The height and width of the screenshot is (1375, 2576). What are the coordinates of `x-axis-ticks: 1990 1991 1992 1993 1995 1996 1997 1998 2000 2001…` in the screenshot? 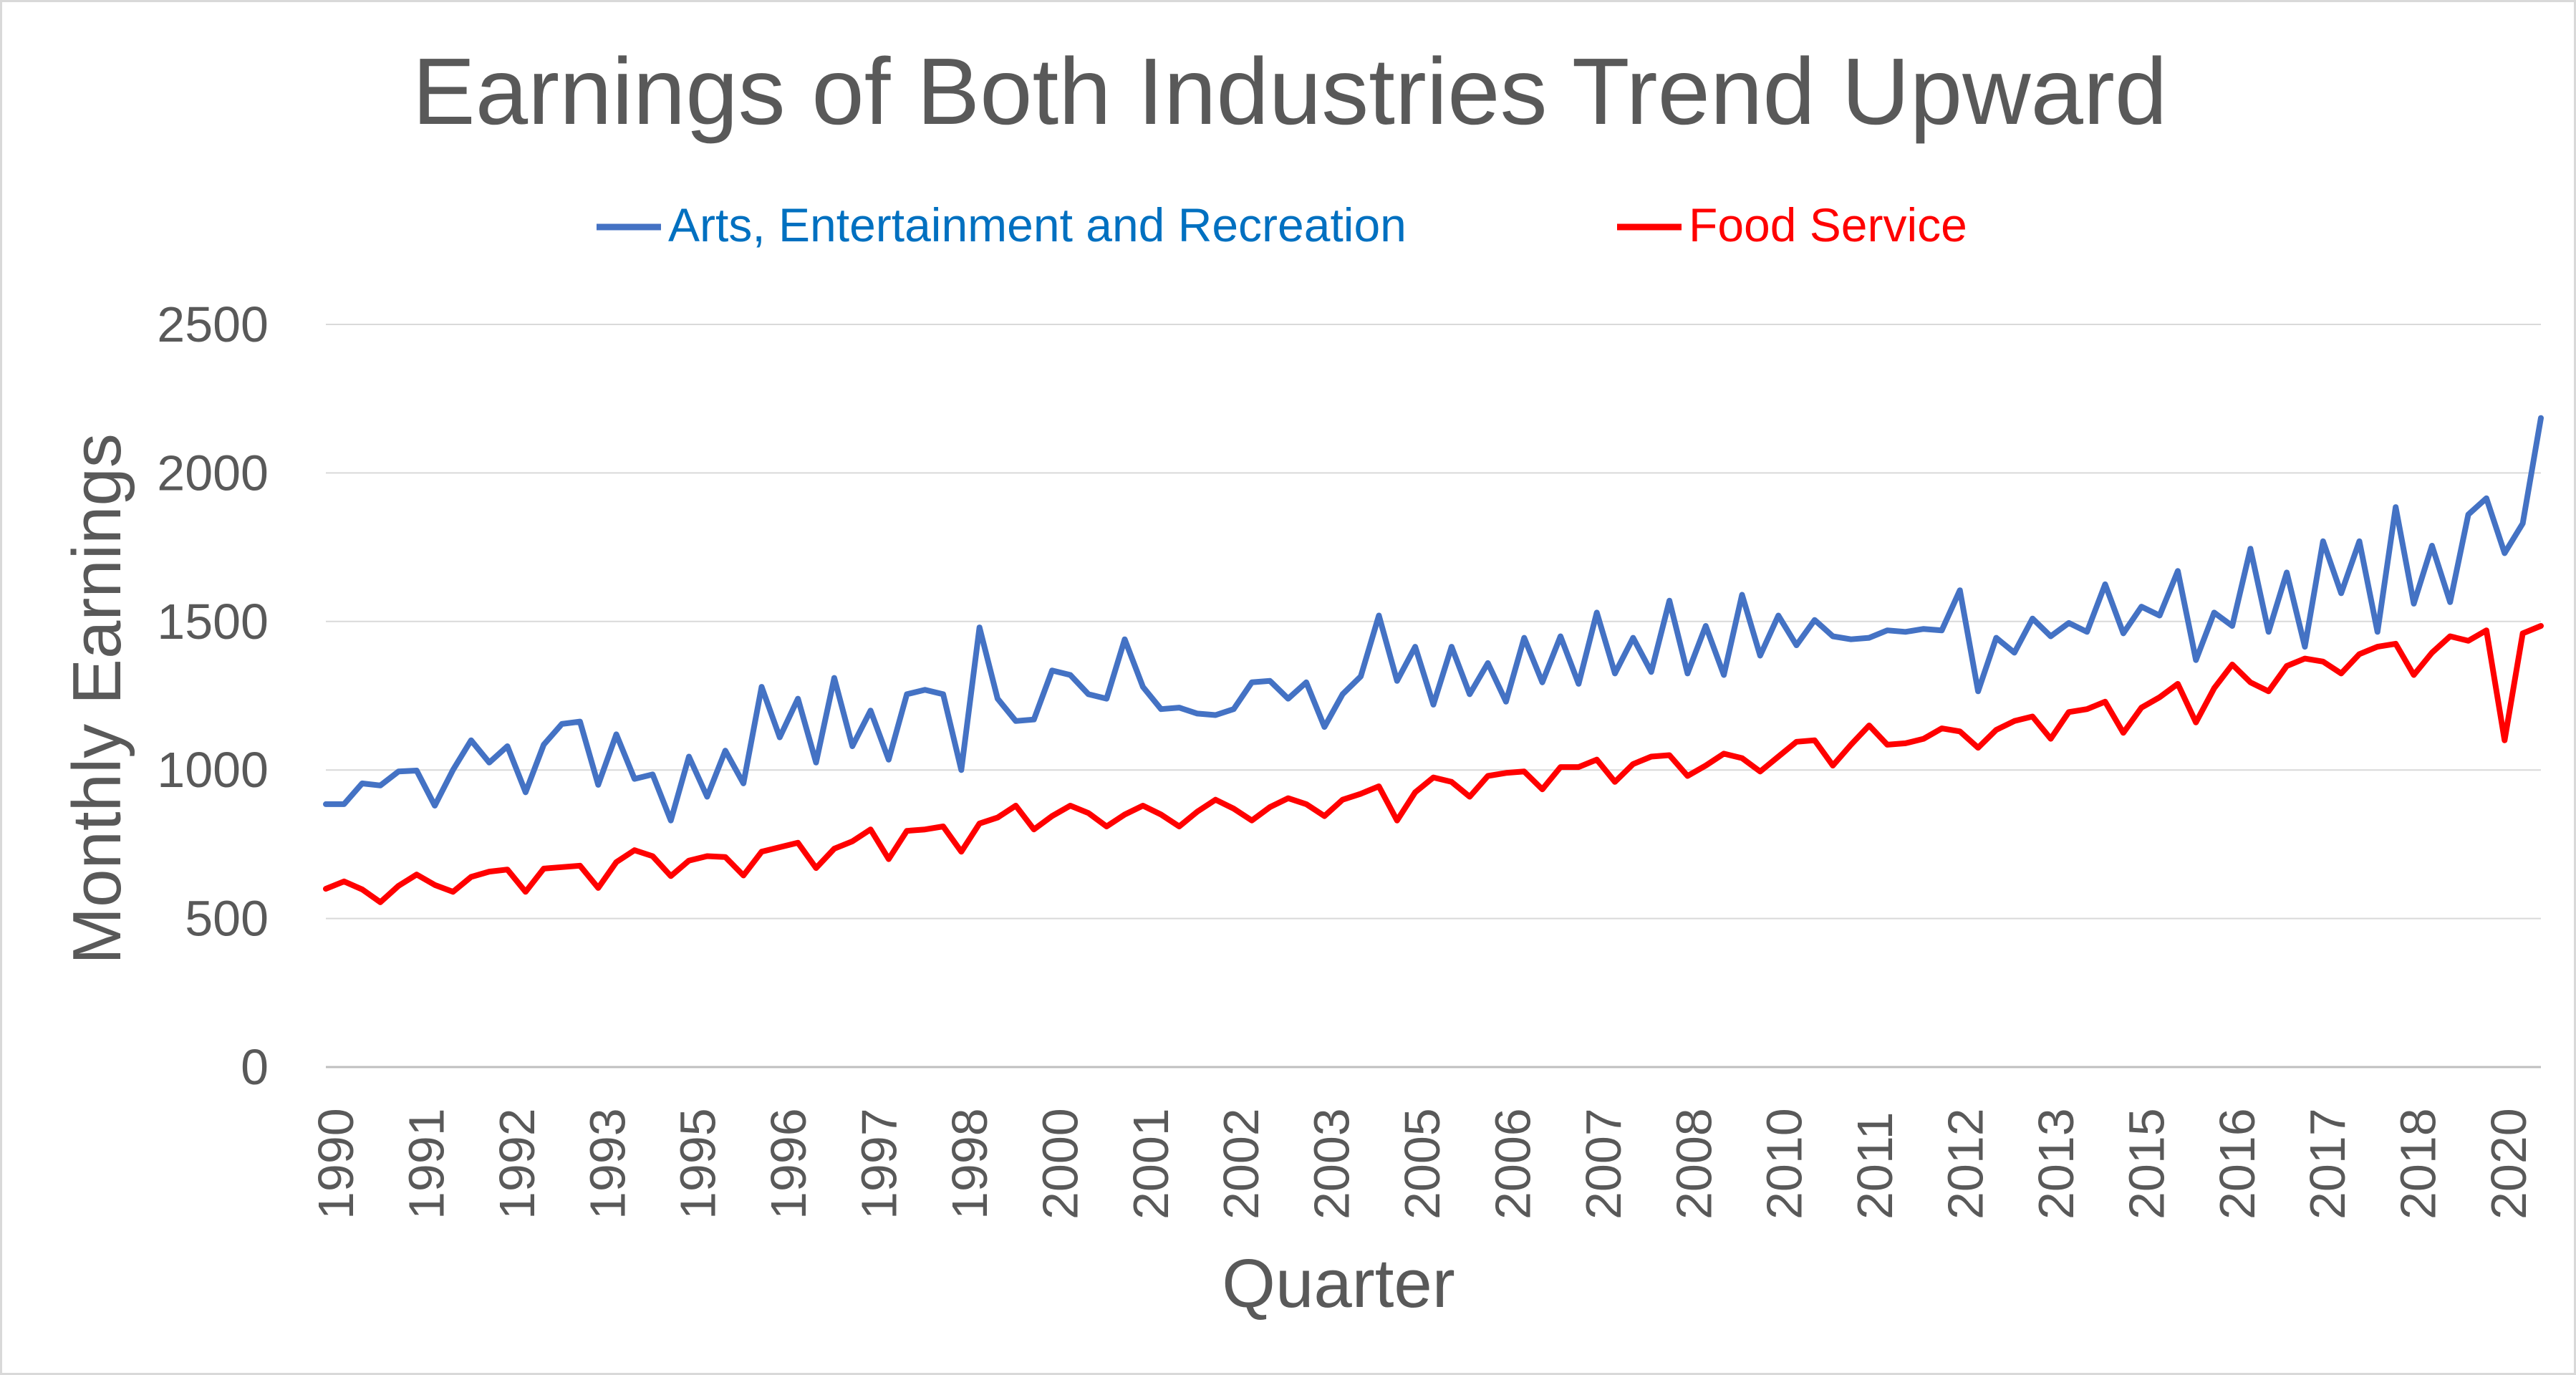 It's located at (1422, 1164).